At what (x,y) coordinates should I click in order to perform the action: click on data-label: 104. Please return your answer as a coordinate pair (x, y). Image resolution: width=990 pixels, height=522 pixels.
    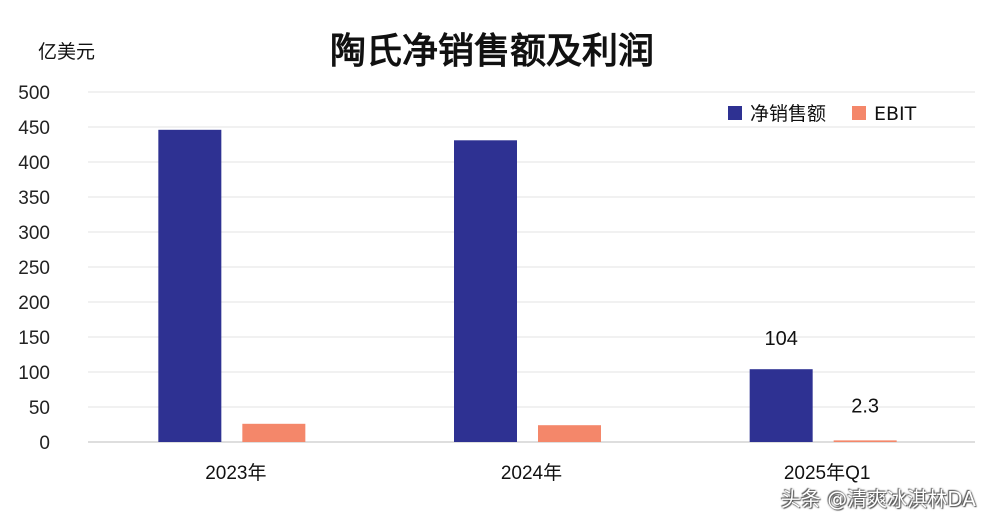
    Looking at the image, I should click on (780, 339).